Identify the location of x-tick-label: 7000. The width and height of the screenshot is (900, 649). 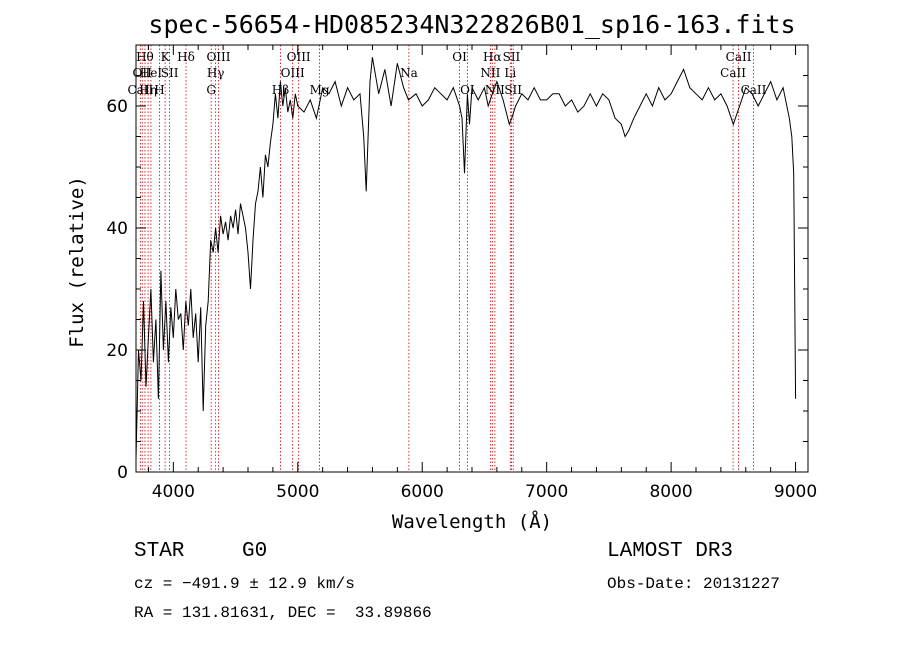
(546, 492).